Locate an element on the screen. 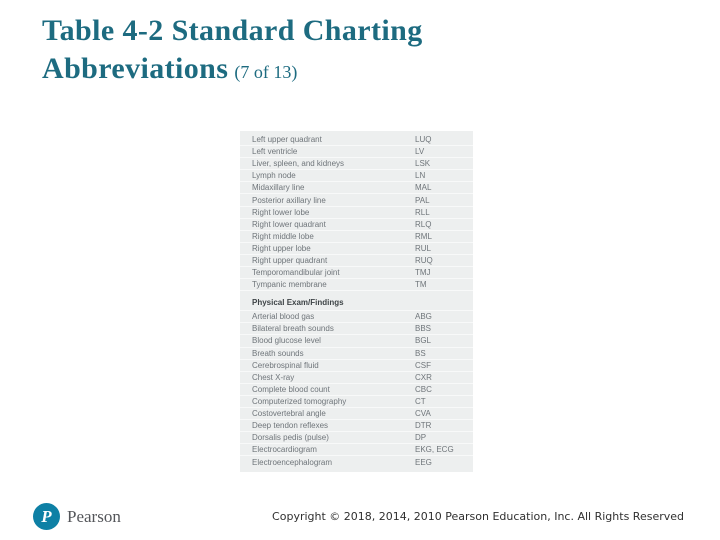 The width and height of the screenshot is (720, 540). abbr-cell: EEG is located at coordinates (423, 462).